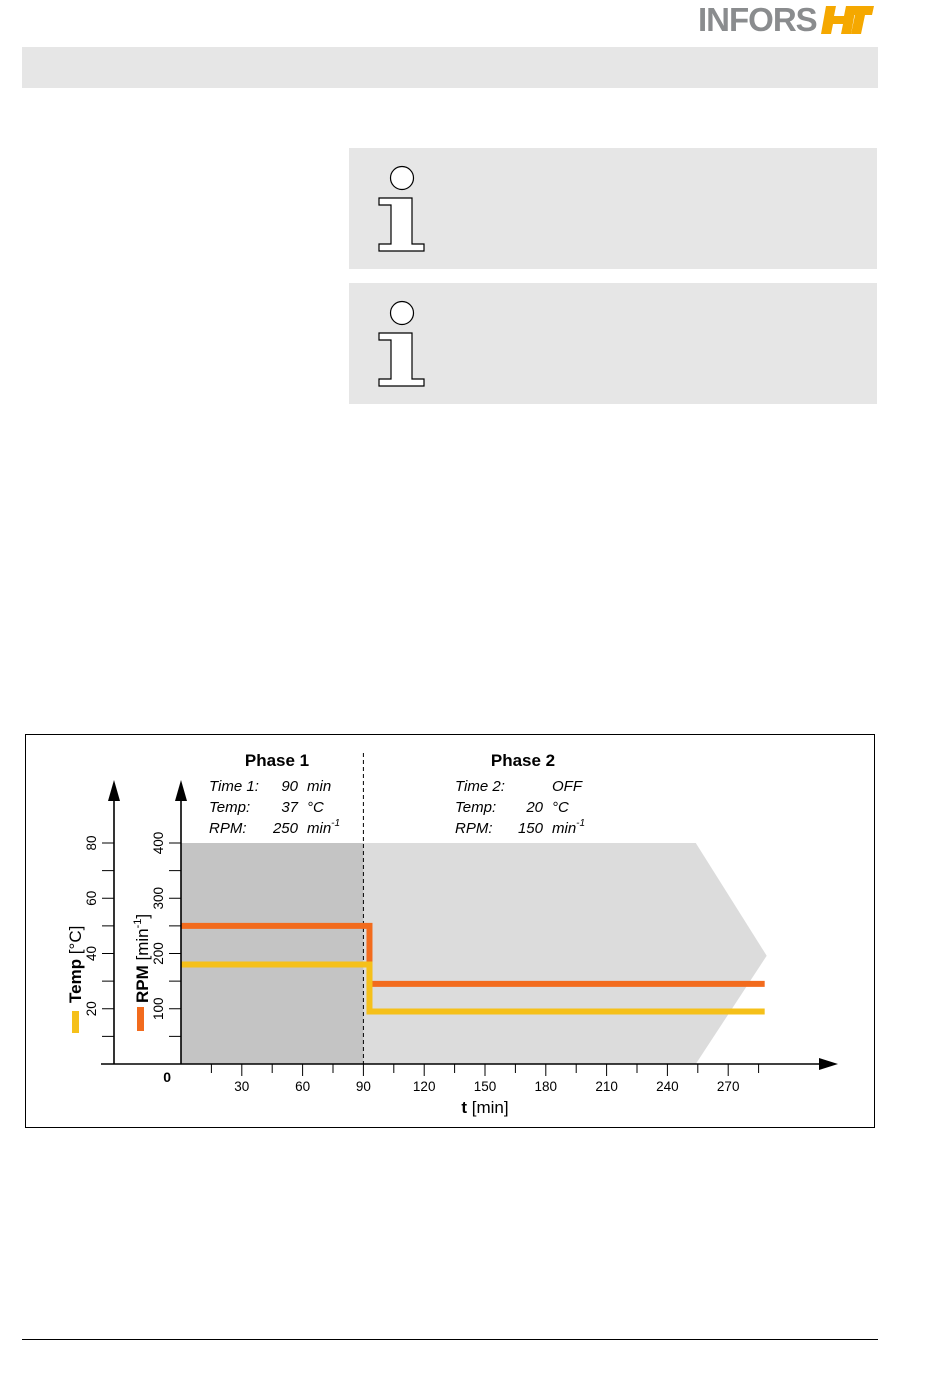 The height and width of the screenshot is (1387, 950). What do you see at coordinates (667, 1086) in the screenshot?
I see `x-tick-label: 240` at bounding box center [667, 1086].